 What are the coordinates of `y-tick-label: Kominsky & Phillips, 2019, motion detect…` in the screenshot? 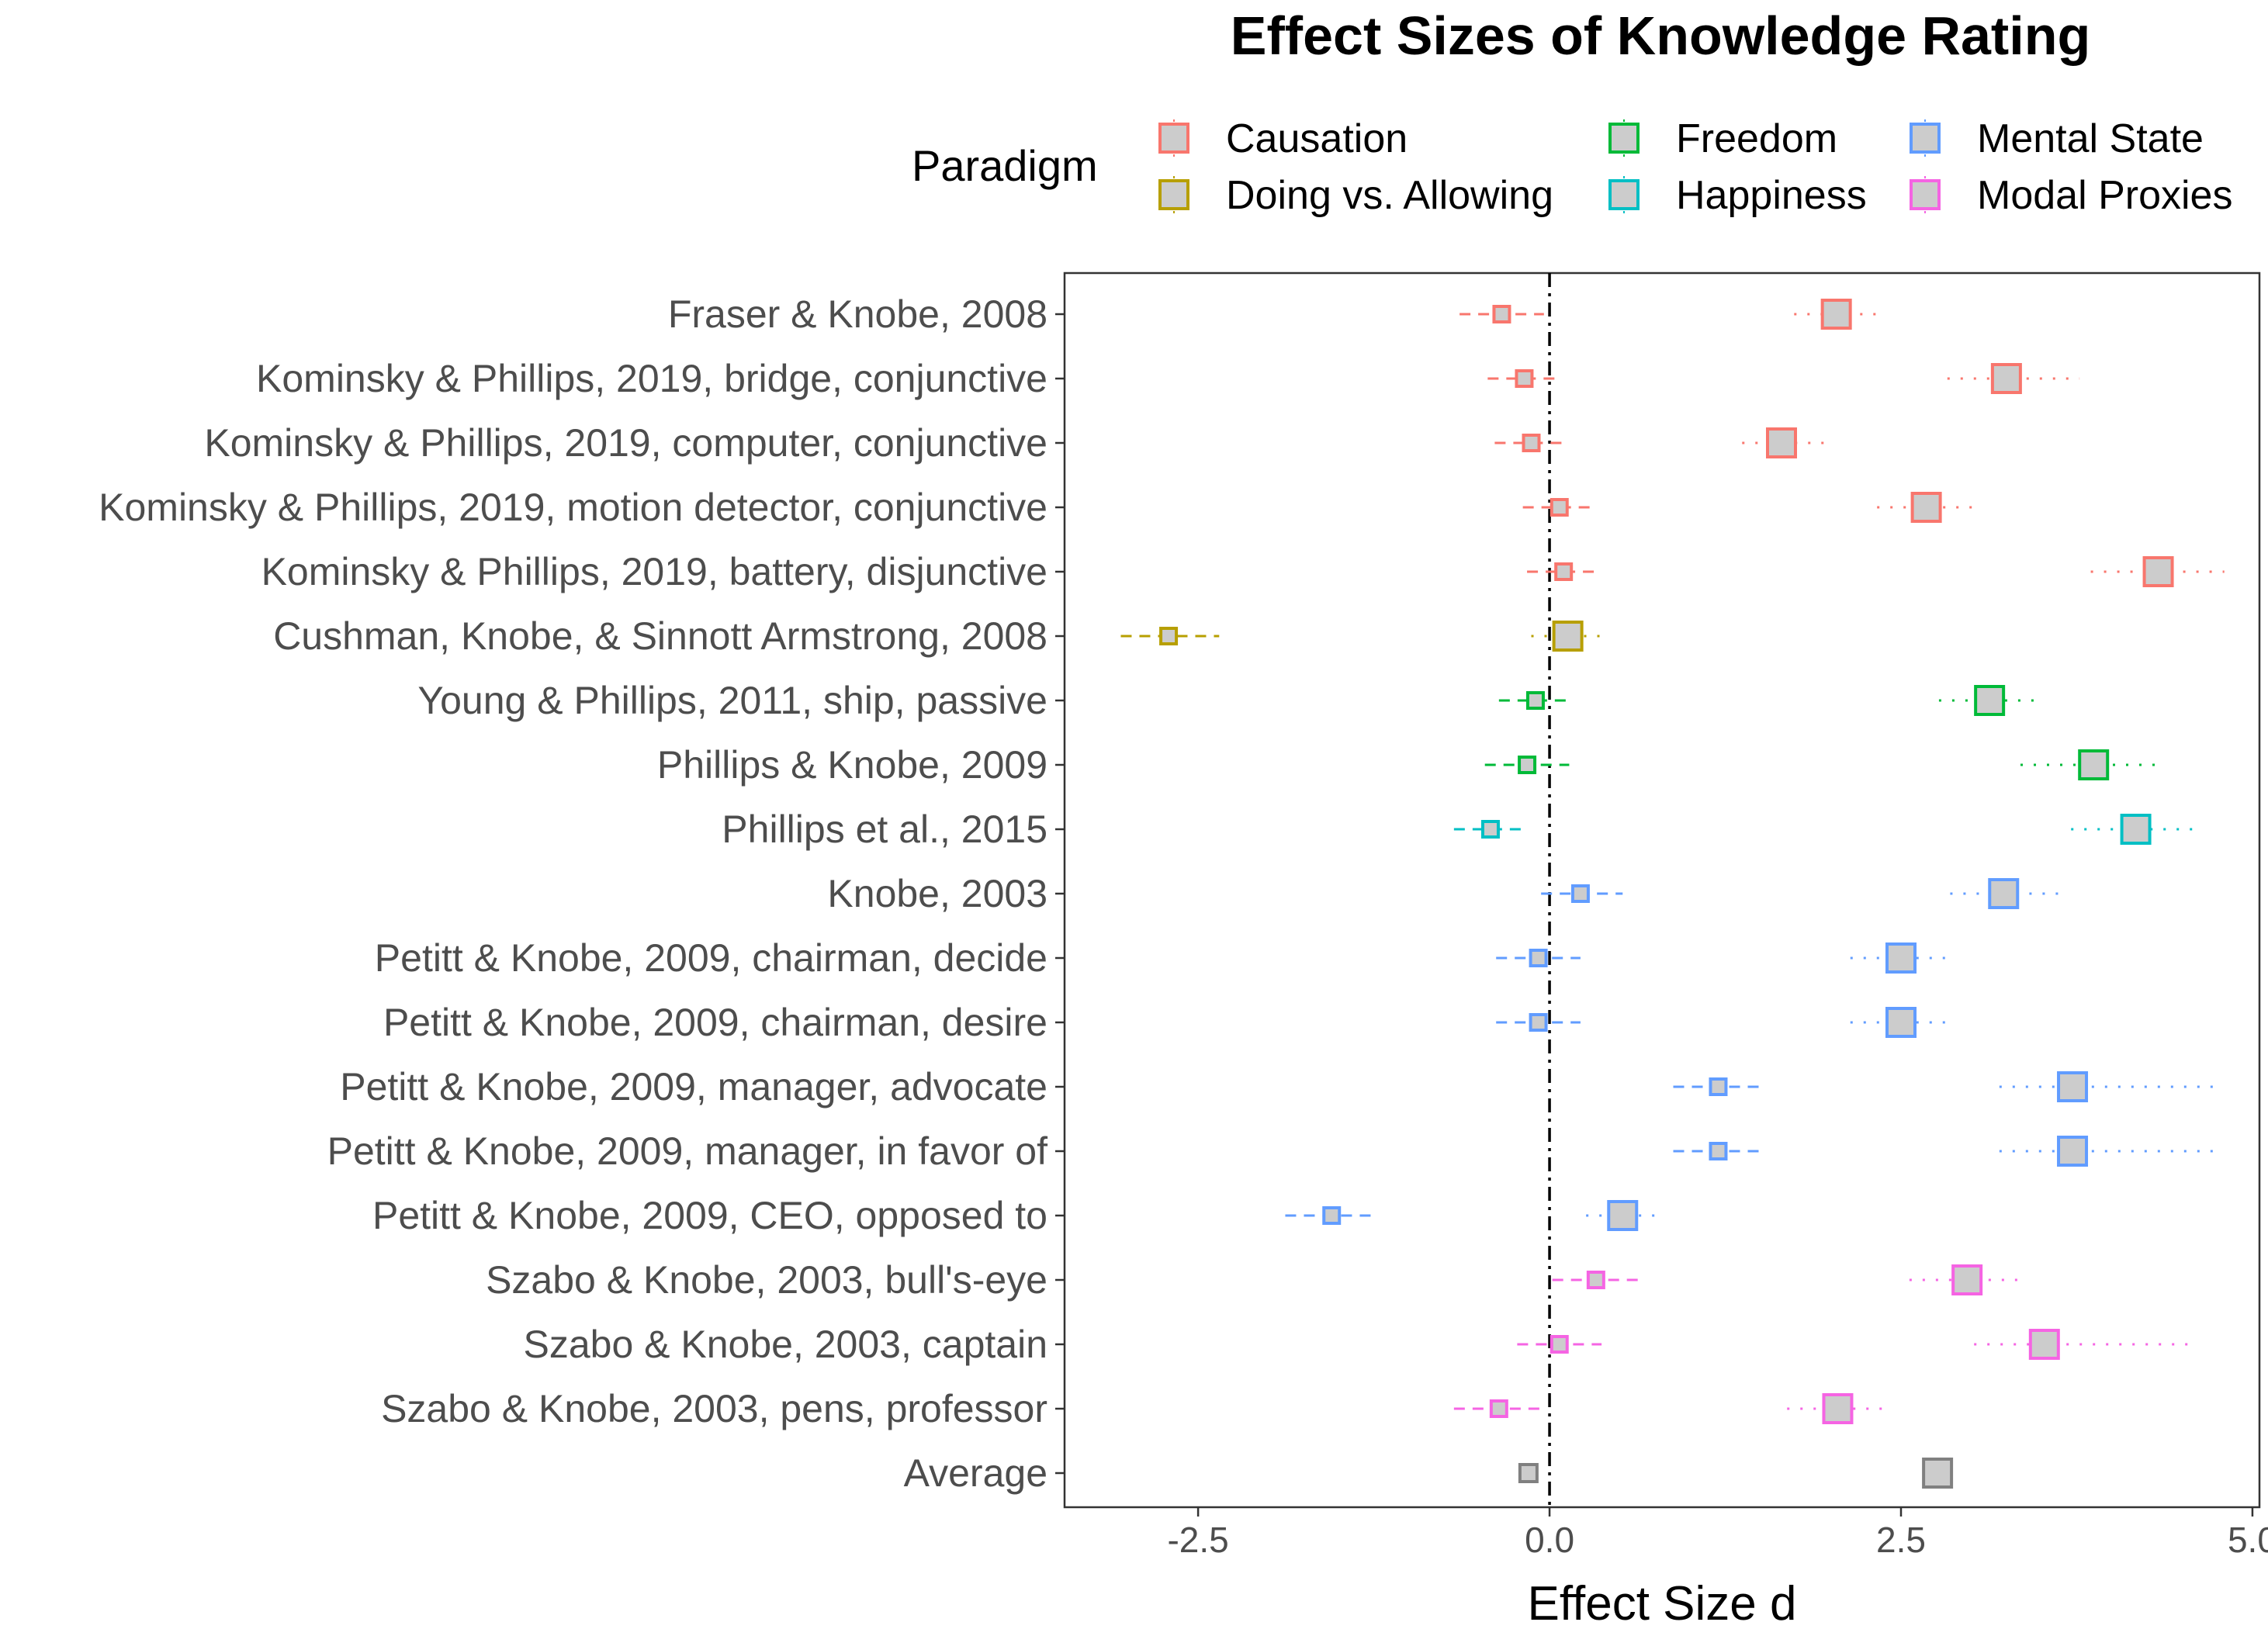 It's located at (573, 507).